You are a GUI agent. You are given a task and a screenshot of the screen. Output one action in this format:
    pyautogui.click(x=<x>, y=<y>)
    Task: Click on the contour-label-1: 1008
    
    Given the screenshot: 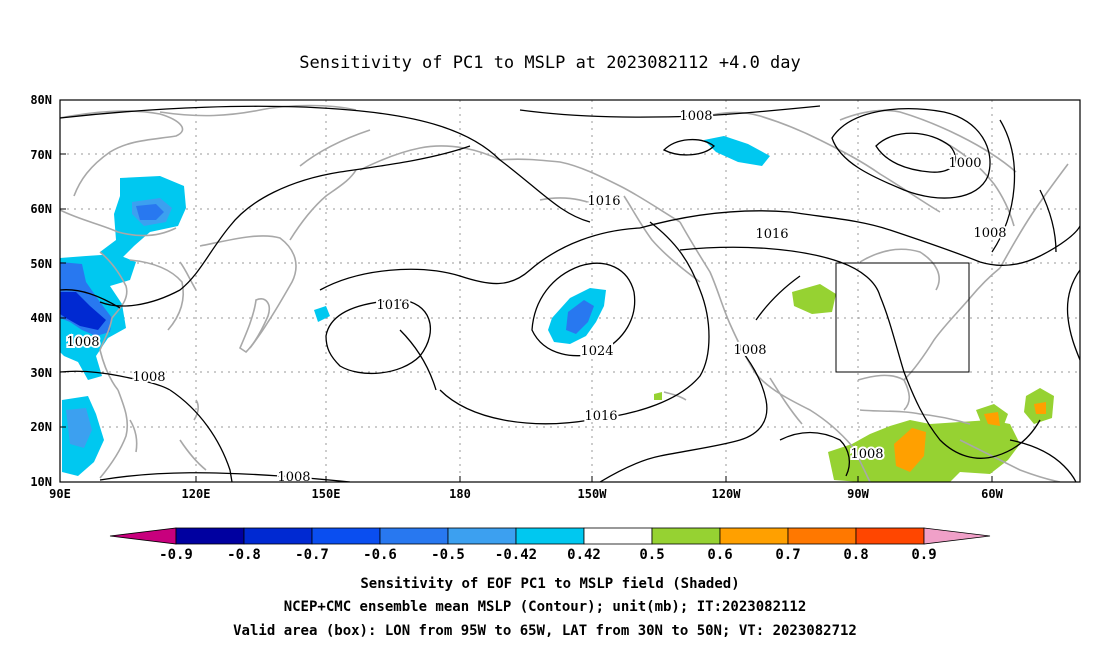 What is the action you would take?
    pyautogui.click(x=695, y=116)
    